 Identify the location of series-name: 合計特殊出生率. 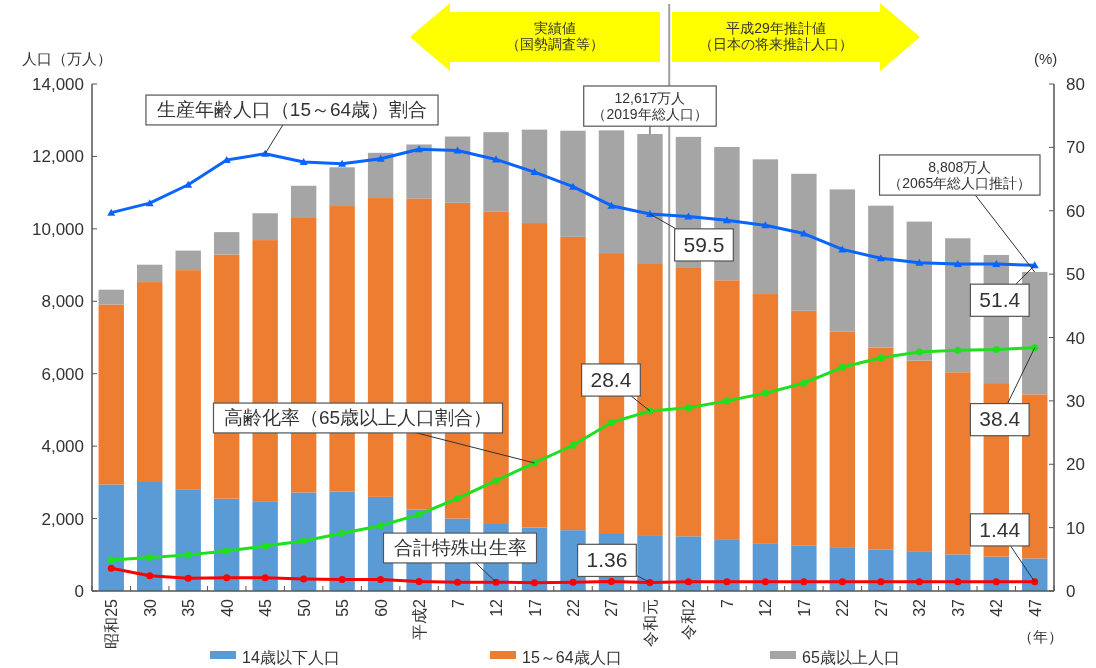
(460, 548).